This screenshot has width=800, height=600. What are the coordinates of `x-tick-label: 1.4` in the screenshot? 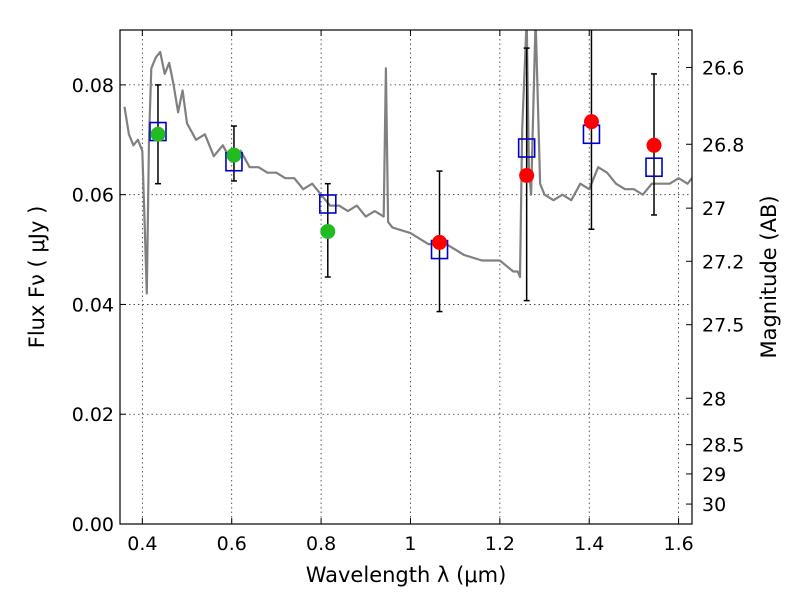 It's located at (589, 544).